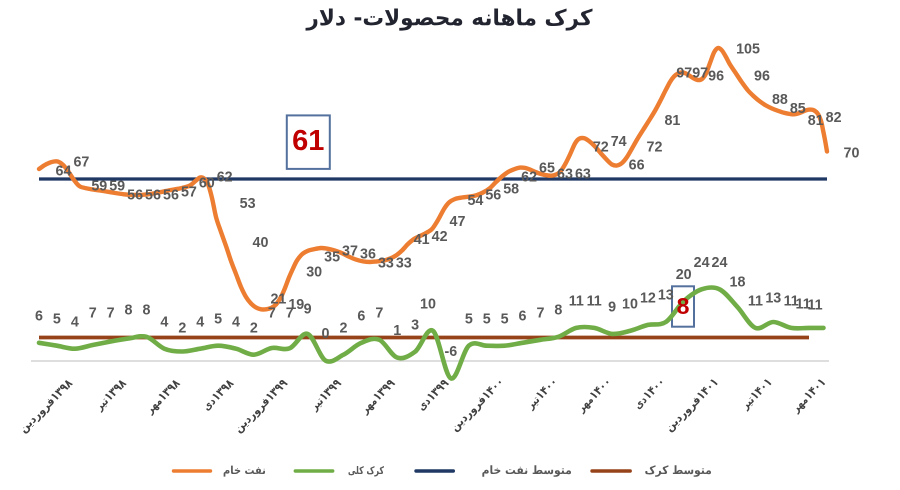 Image resolution: width=900 pixels, height=490 pixels. What do you see at coordinates (368, 255) in the screenshot?
I see `svg-text: 36` at bounding box center [368, 255].